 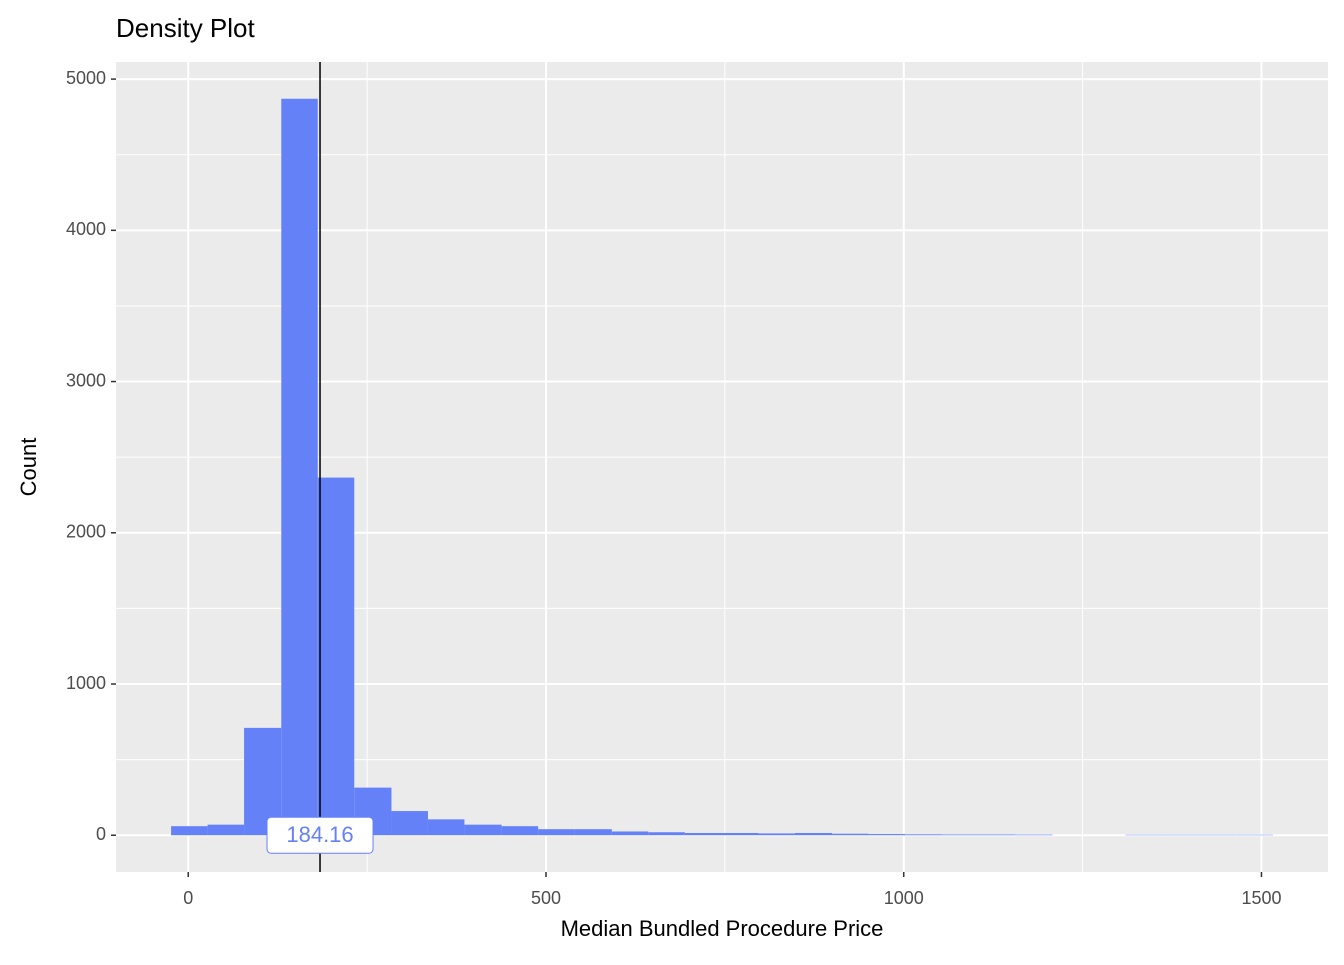 What do you see at coordinates (86, 380) in the screenshot?
I see `y-tick-label: 3000` at bounding box center [86, 380].